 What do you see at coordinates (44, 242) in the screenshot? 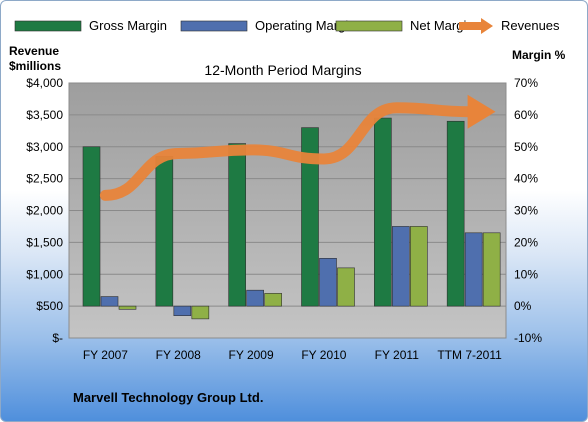
I see `left-tick-label: $1,500` at bounding box center [44, 242].